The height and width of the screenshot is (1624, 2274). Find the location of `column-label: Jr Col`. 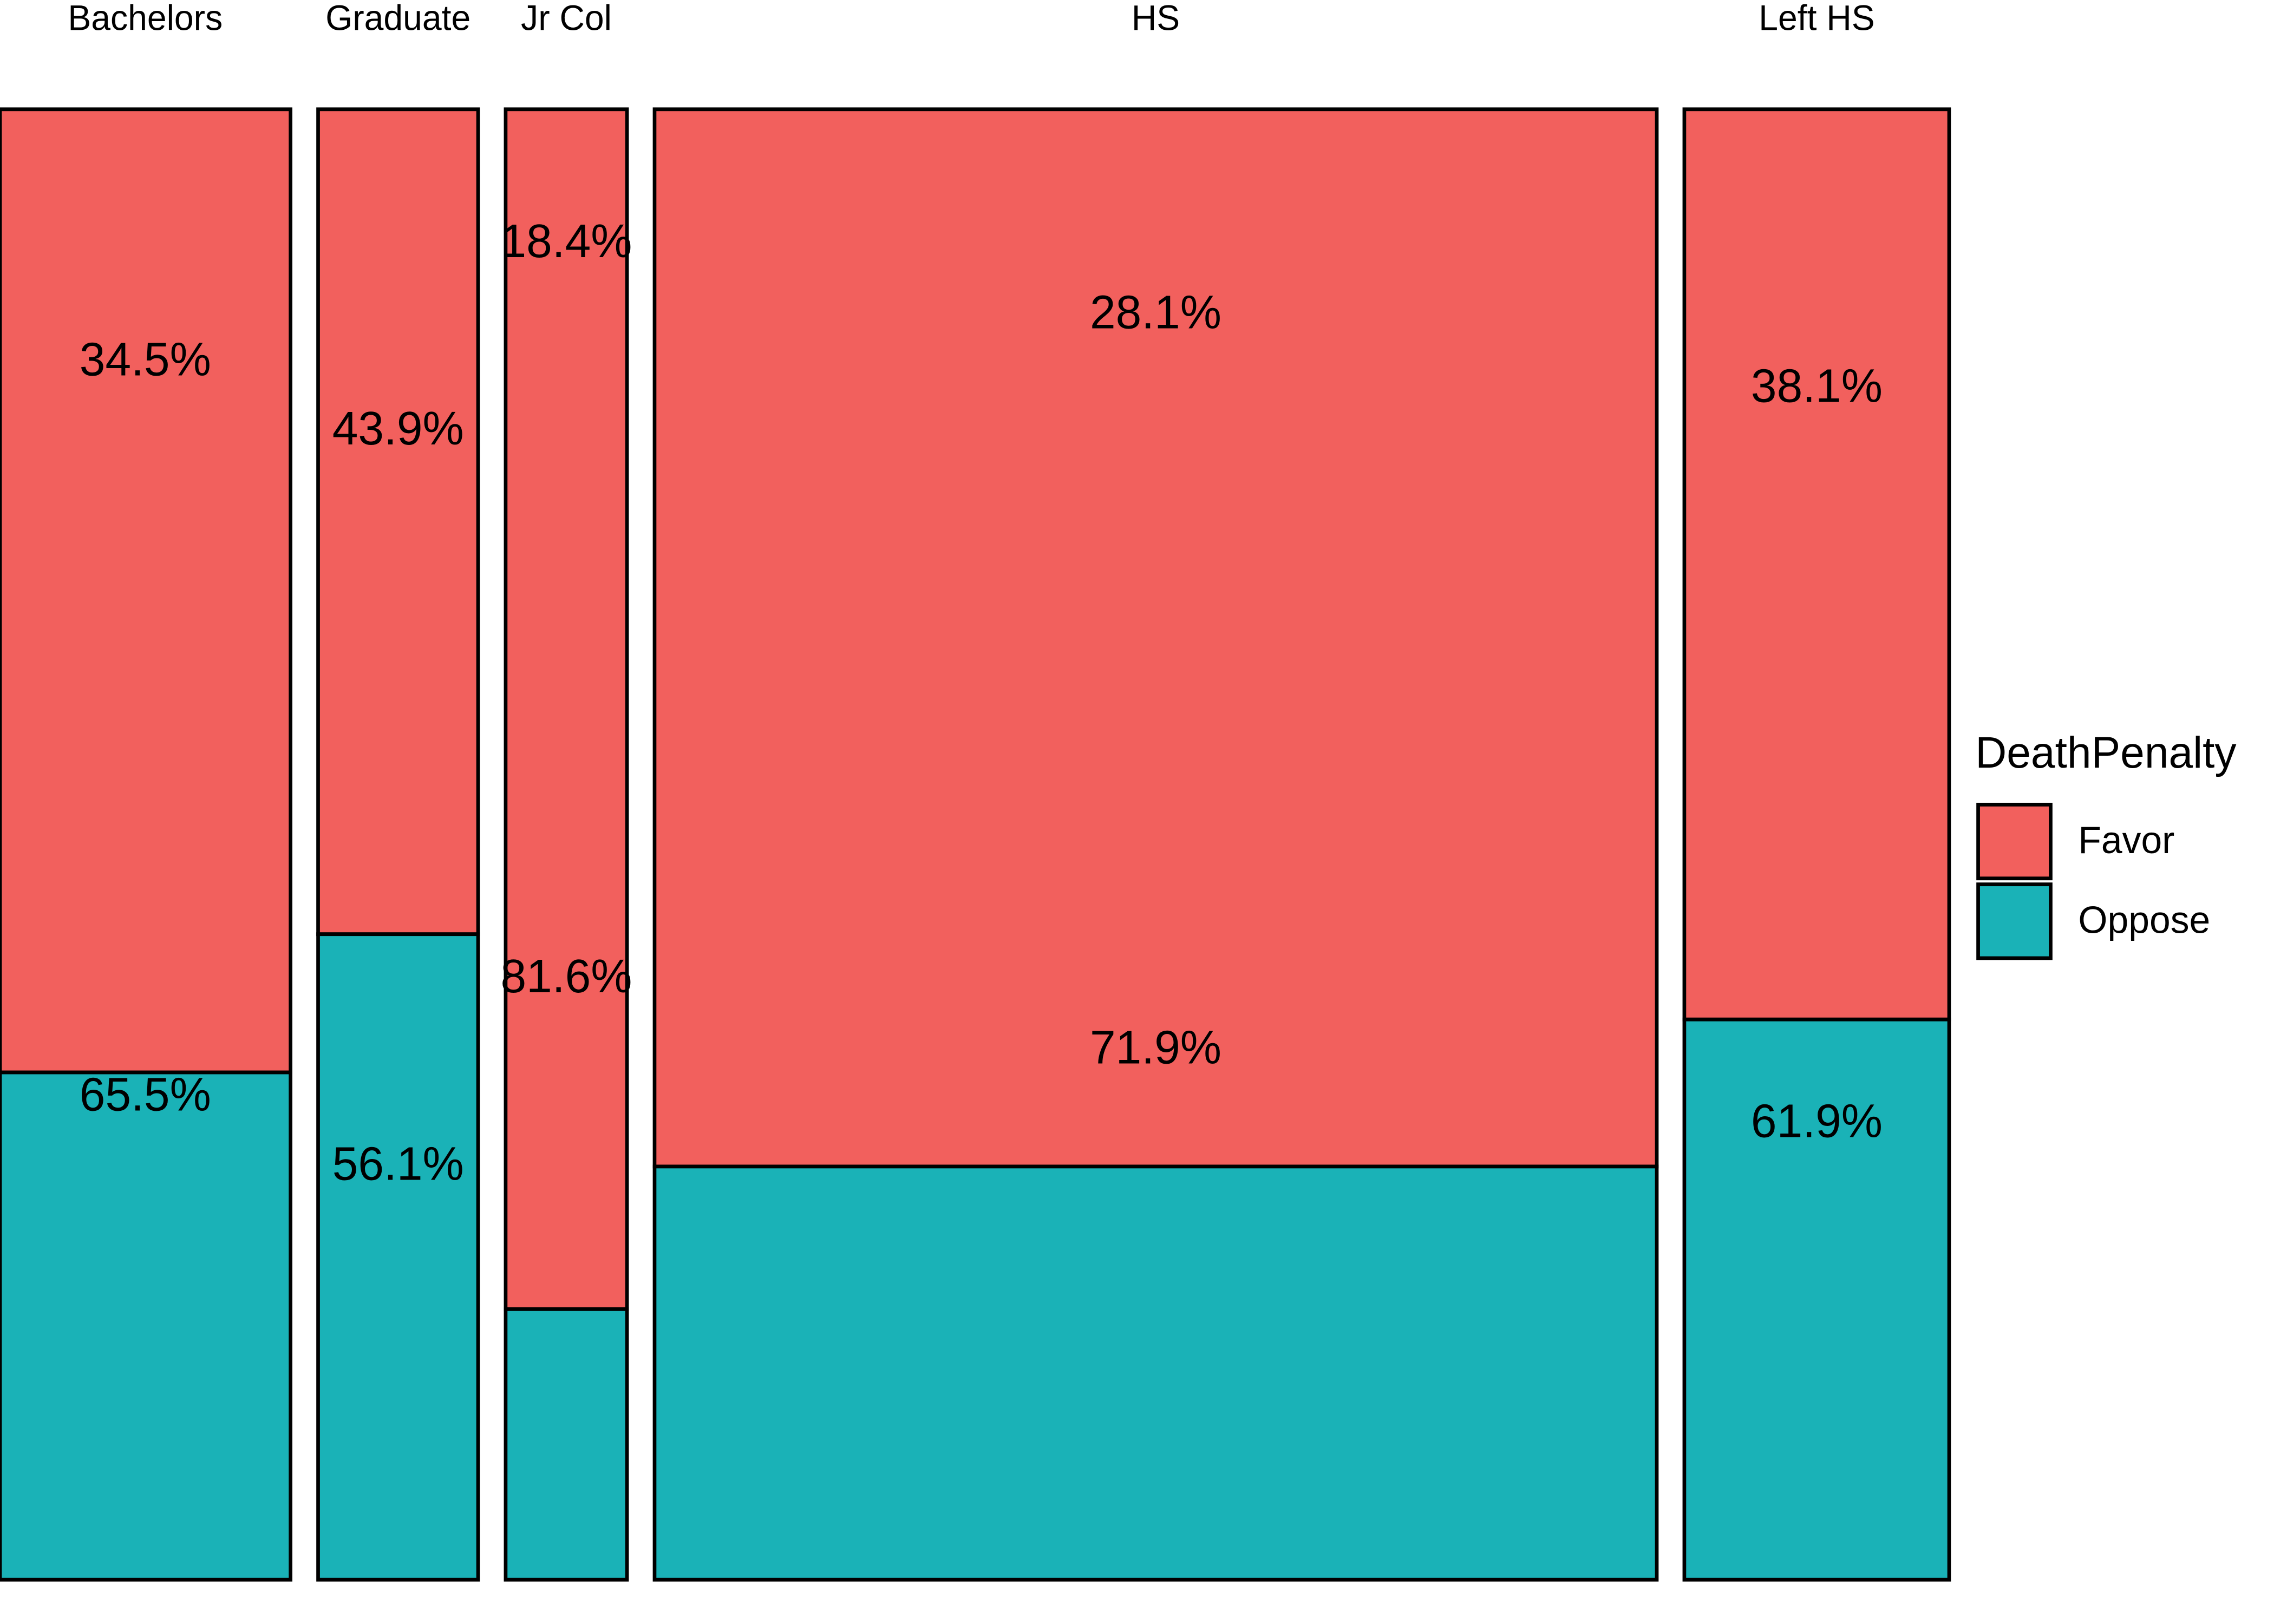

column-label: Jr Col is located at coordinates (566, 19).